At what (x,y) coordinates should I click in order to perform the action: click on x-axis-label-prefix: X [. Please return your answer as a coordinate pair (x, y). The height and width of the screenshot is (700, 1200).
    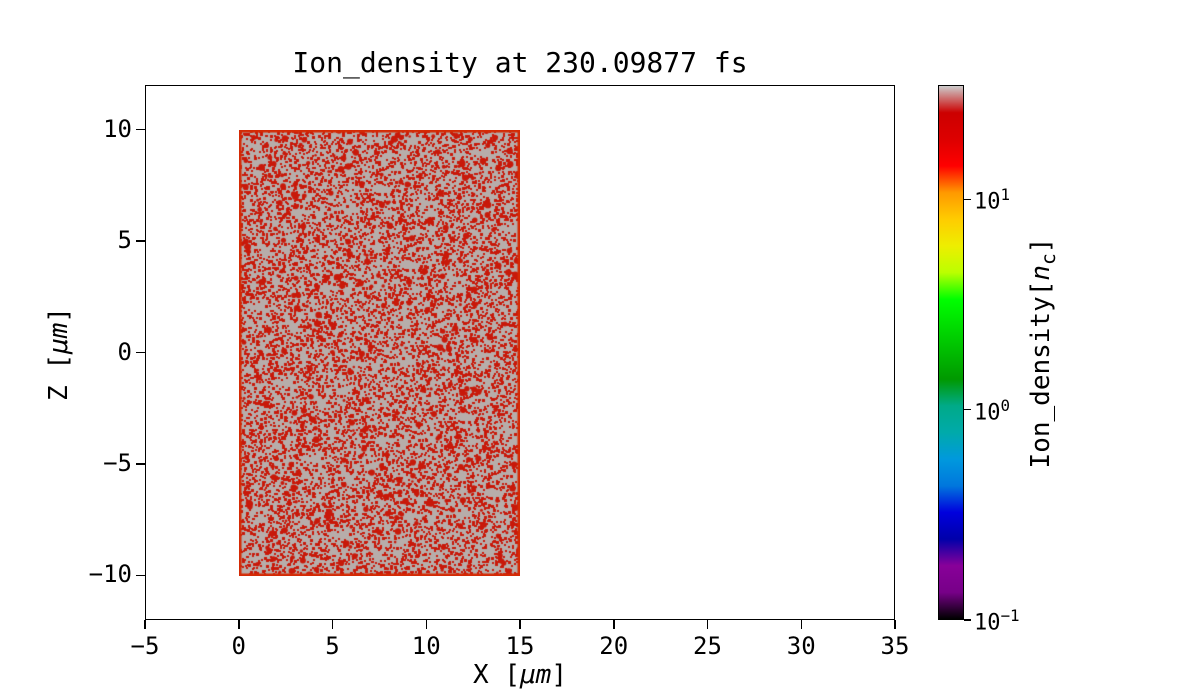
    Looking at the image, I should click on (496, 675).